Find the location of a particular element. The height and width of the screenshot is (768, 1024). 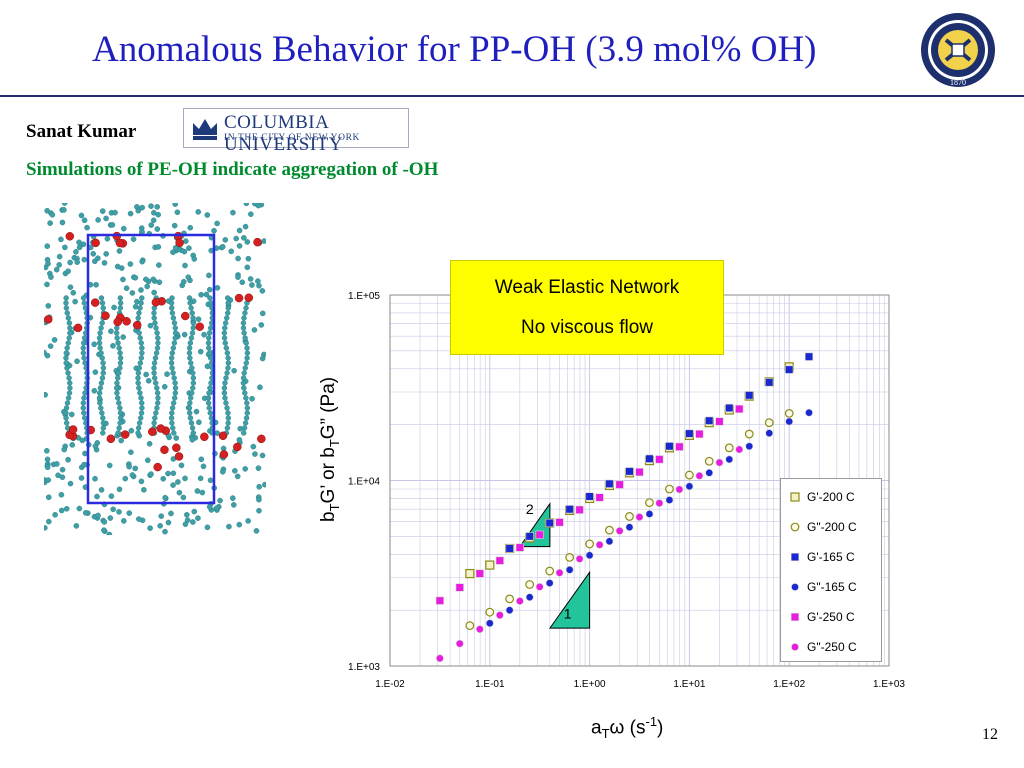

molecular-simulation-image is located at coordinates (155, 369).